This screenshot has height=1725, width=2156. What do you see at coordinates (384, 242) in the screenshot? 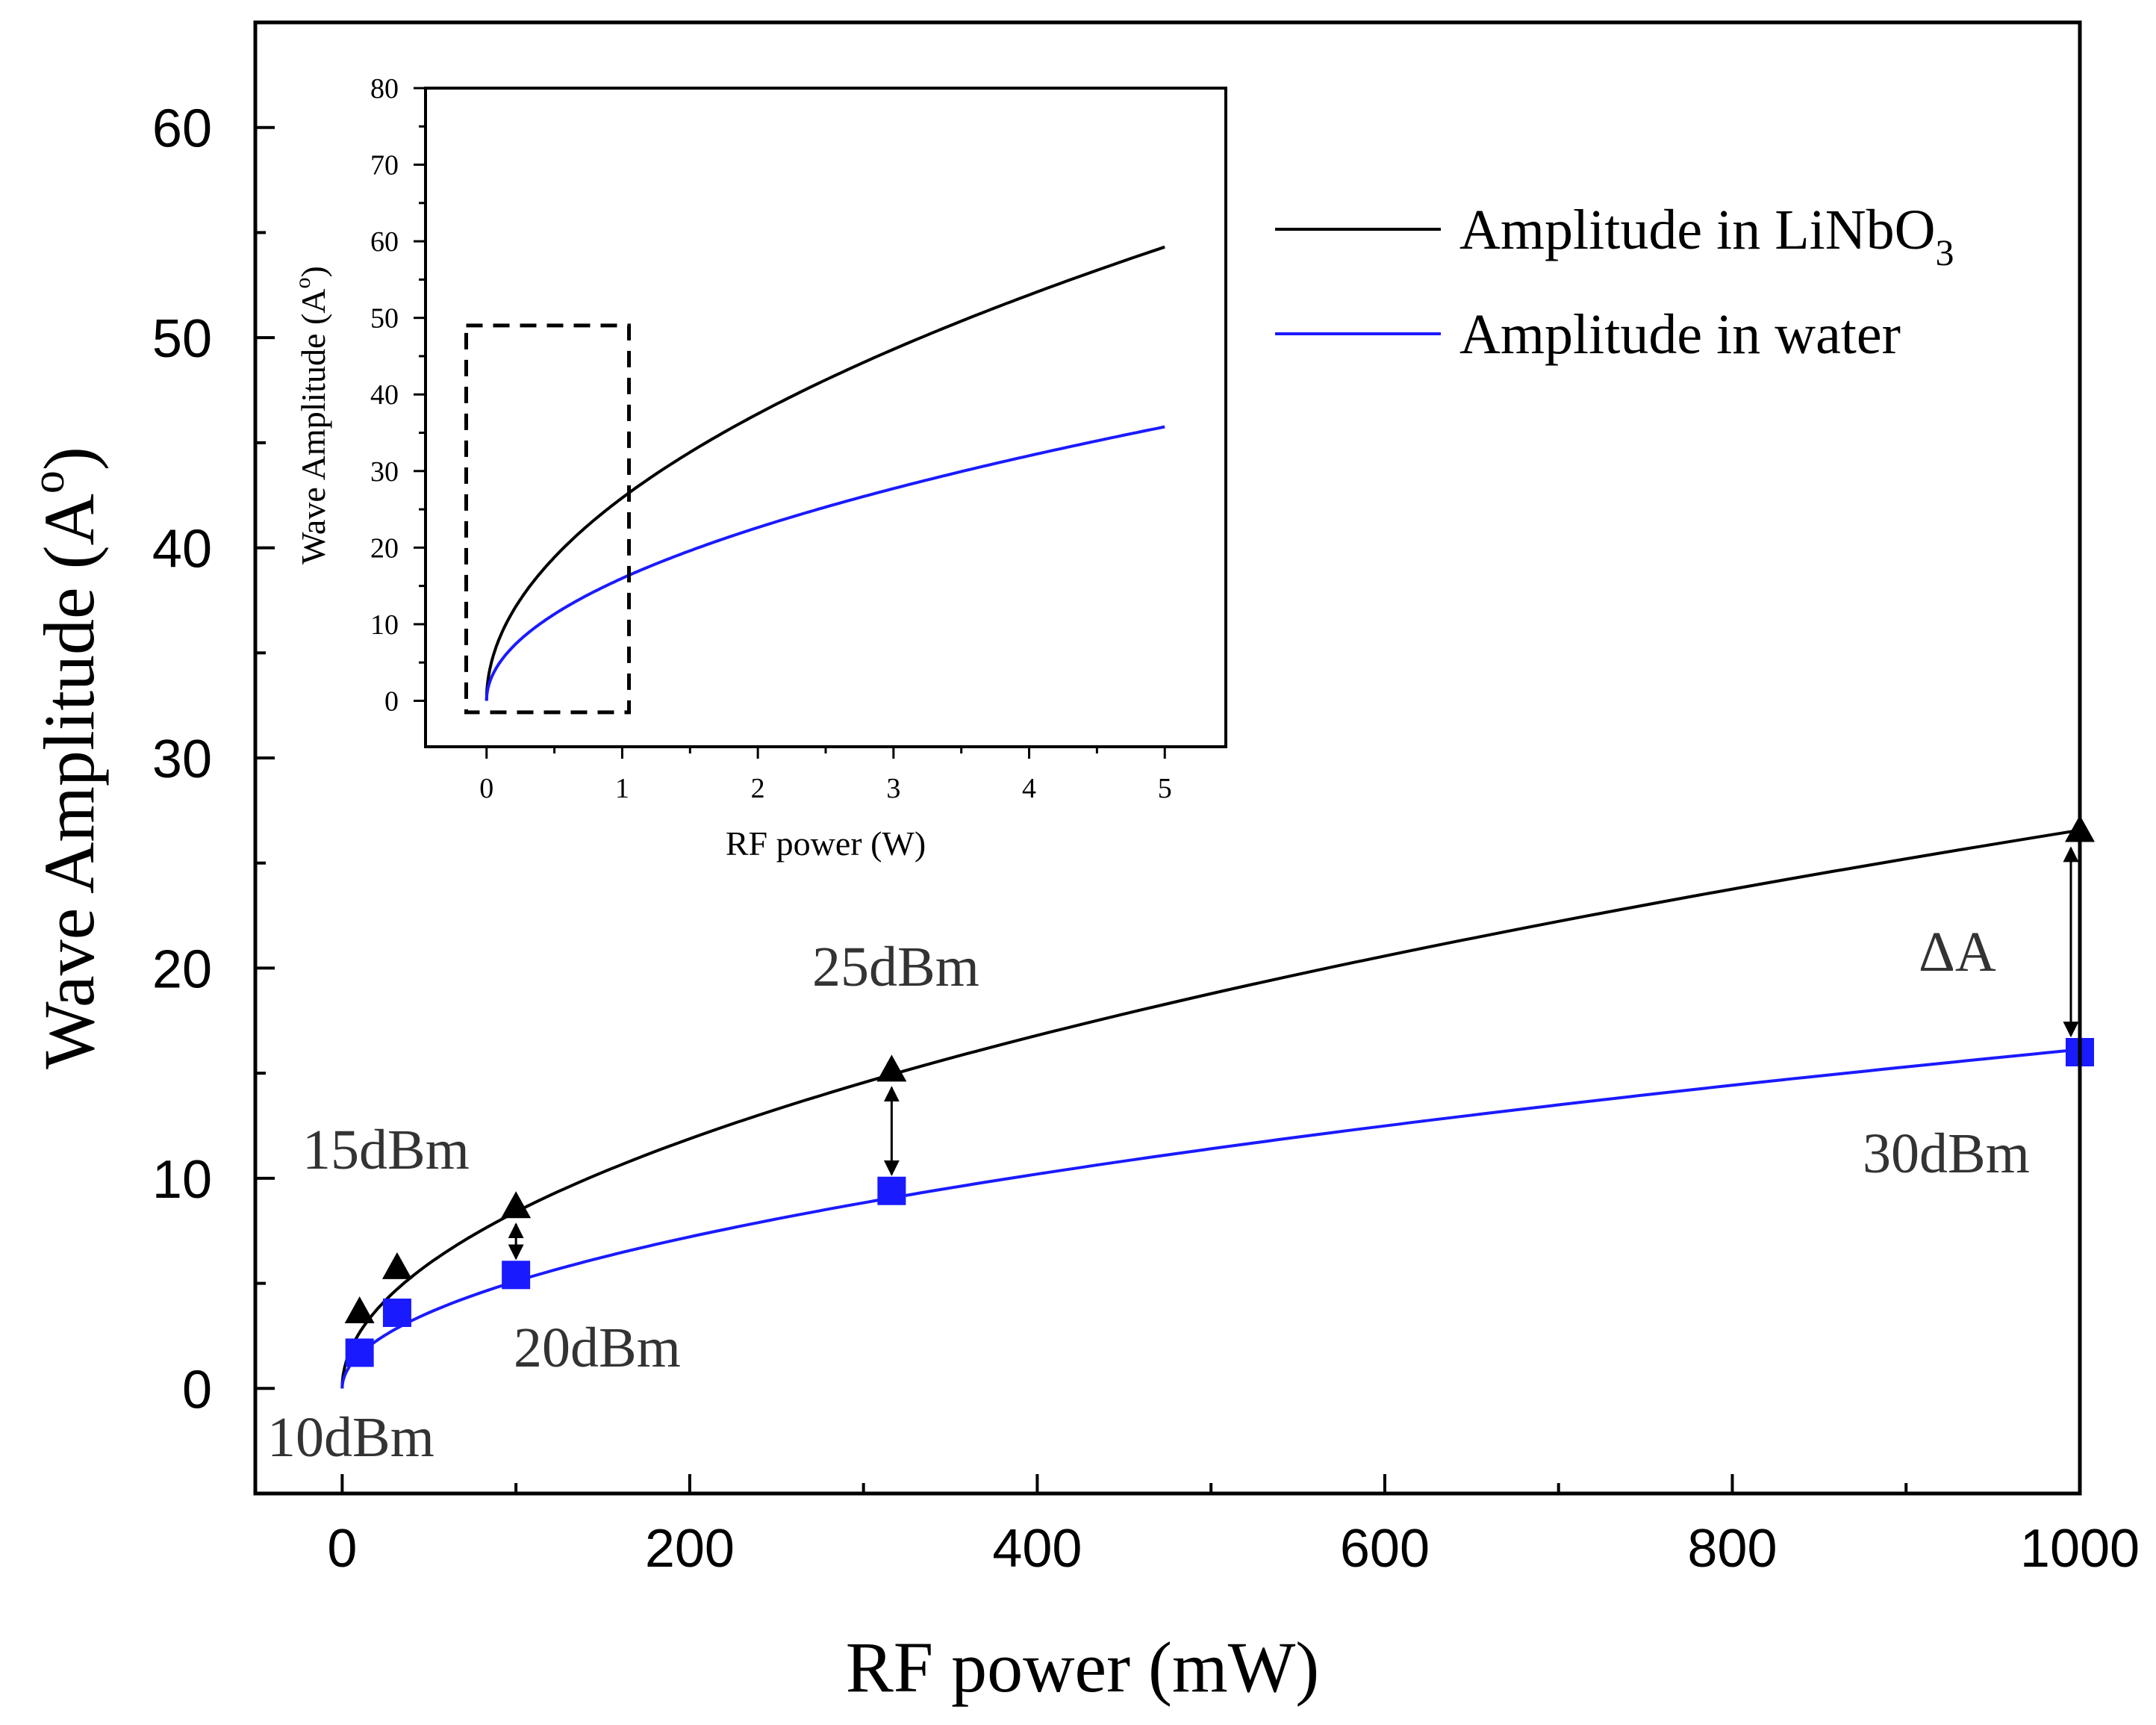
I see `inset-y-tick-label: 60` at bounding box center [384, 242].